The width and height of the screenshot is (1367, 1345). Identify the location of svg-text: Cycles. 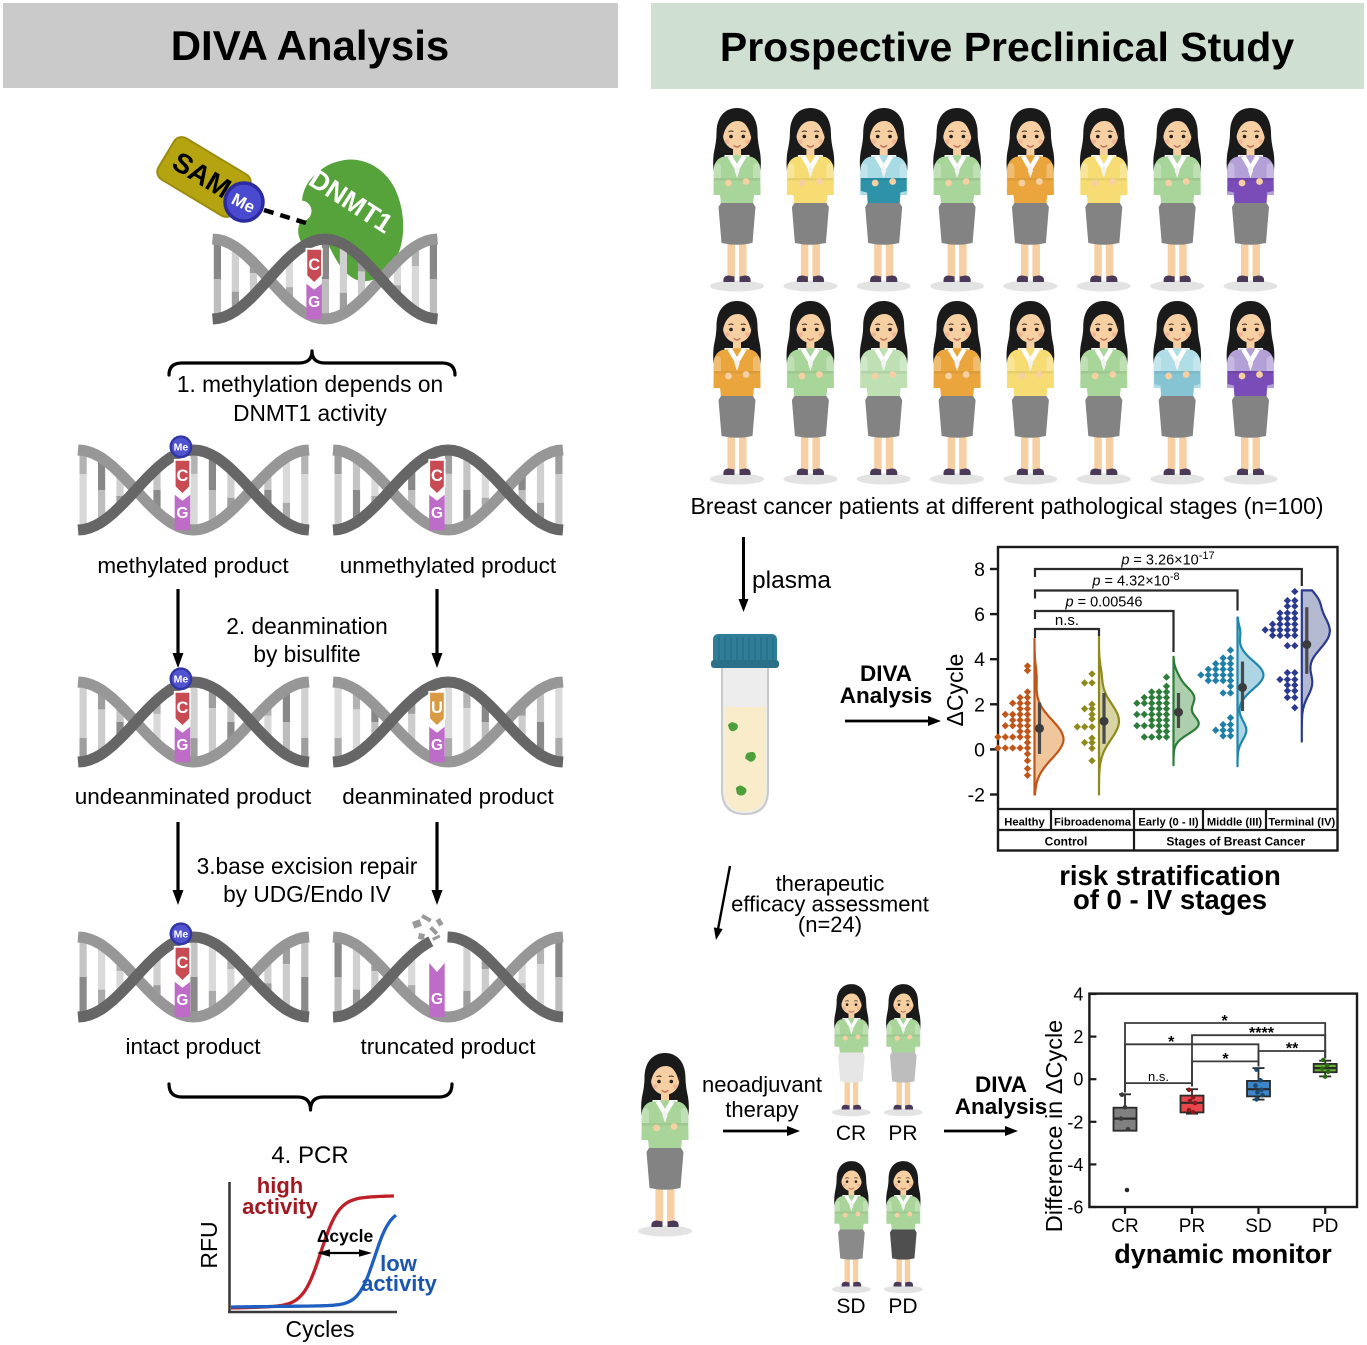
(319, 1329).